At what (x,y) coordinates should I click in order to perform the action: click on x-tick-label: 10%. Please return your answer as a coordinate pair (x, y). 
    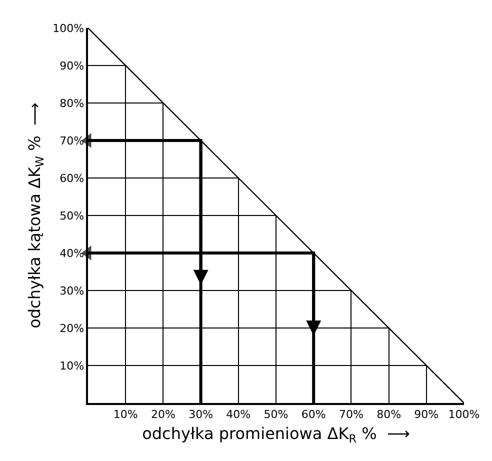
    Looking at the image, I should click on (125, 414).